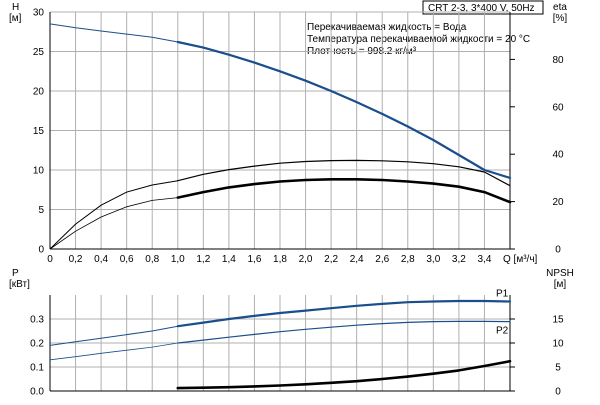 This screenshot has width=600, height=405. What do you see at coordinates (560, 7) in the screenshot?
I see `right-axis-name: eta` at bounding box center [560, 7].